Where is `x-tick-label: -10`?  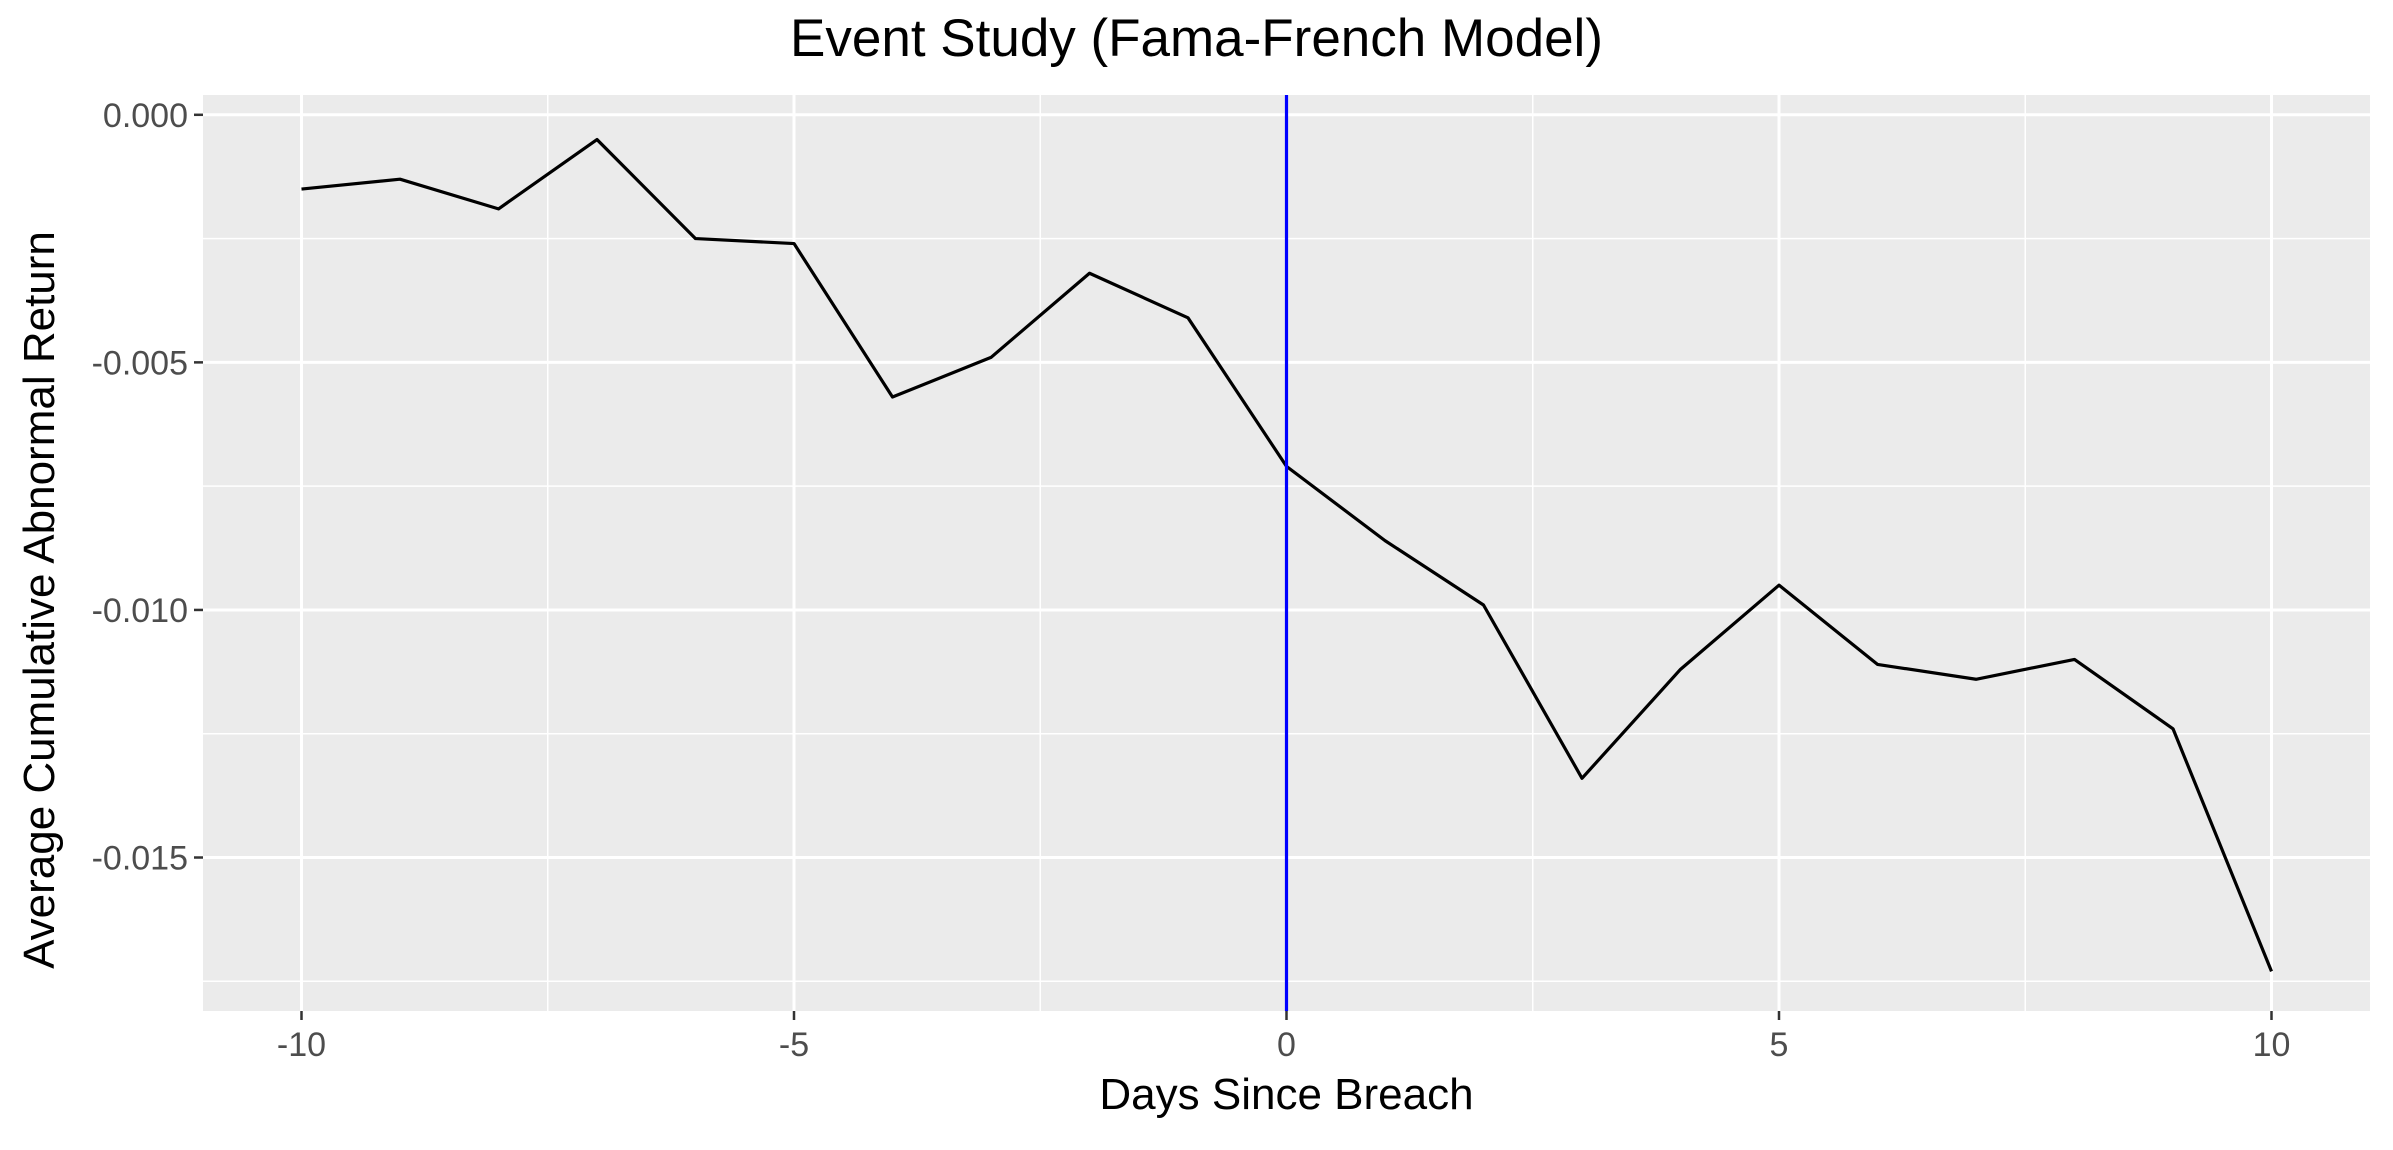 x-tick-label: -10 is located at coordinates (301, 1045).